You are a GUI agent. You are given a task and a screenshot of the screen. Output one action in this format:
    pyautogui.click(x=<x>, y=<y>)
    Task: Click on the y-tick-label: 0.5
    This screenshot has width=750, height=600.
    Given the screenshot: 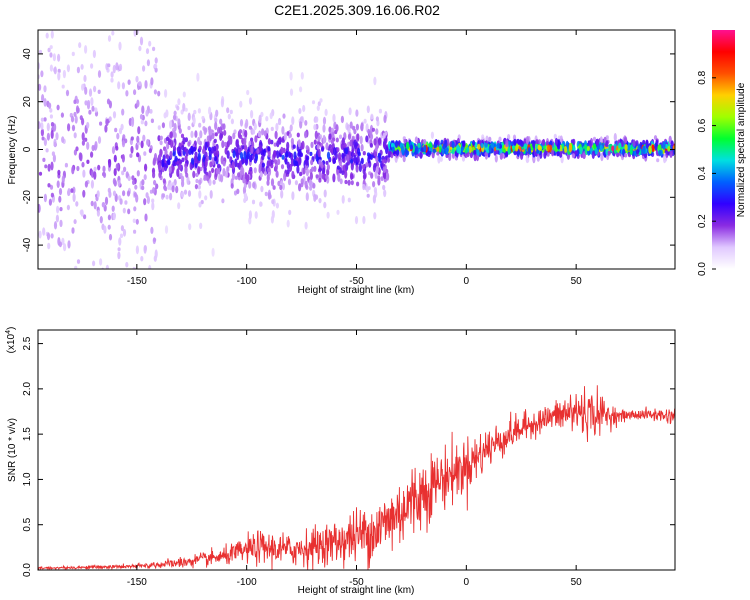 What is the action you would take?
    pyautogui.click(x=27, y=524)
    